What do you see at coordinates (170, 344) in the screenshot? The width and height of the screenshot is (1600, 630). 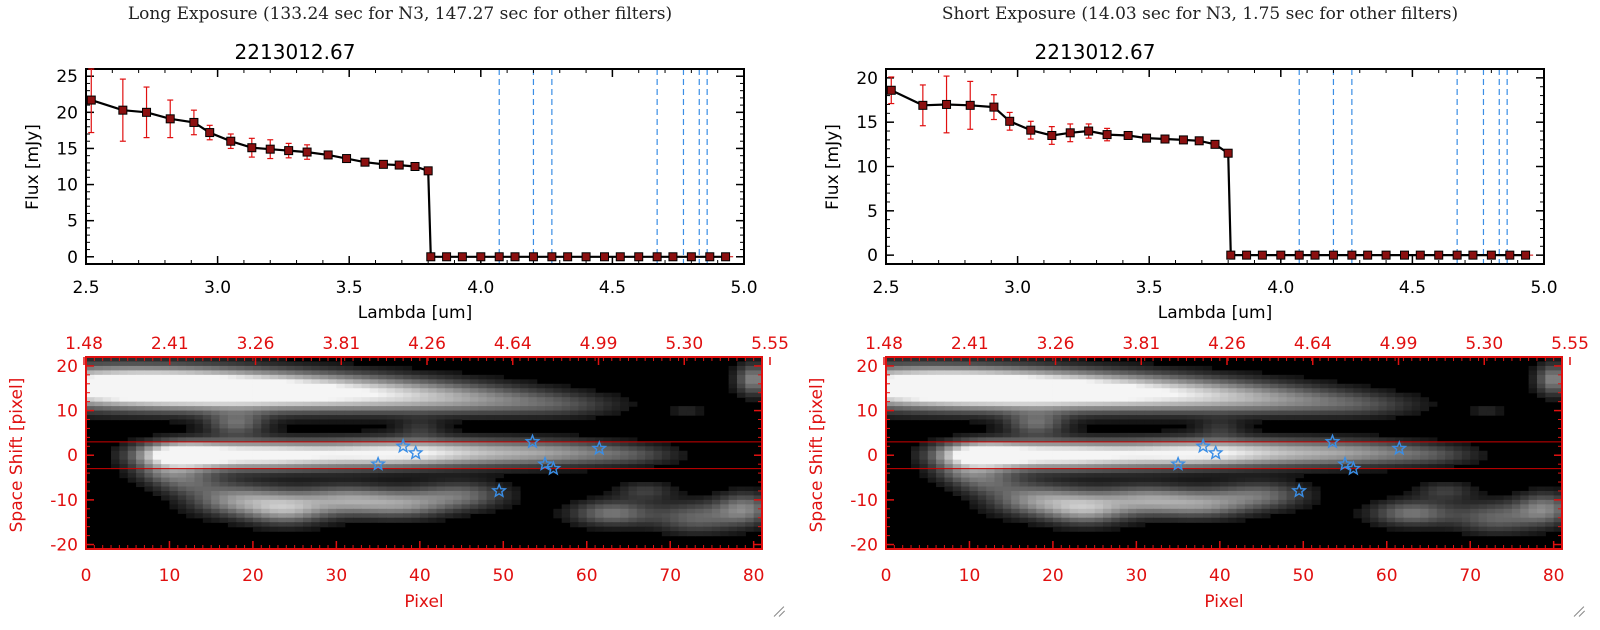 I see `image-top-tick-label: 2.41` at bounding box center [170, 344].